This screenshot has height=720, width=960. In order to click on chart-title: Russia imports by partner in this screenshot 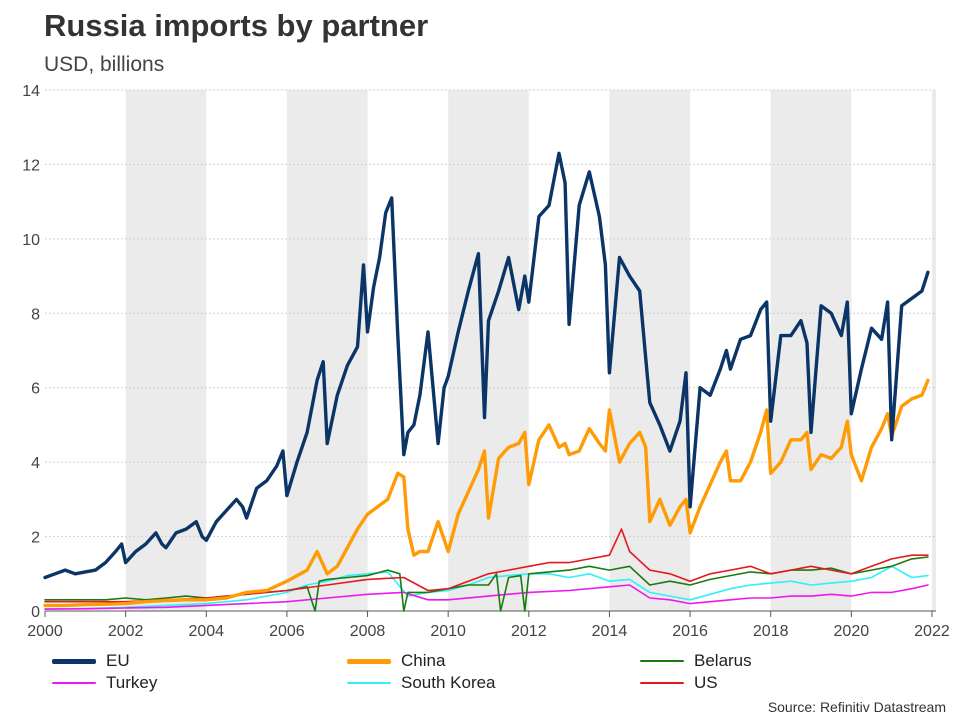, I will do `click(236, 25)`.